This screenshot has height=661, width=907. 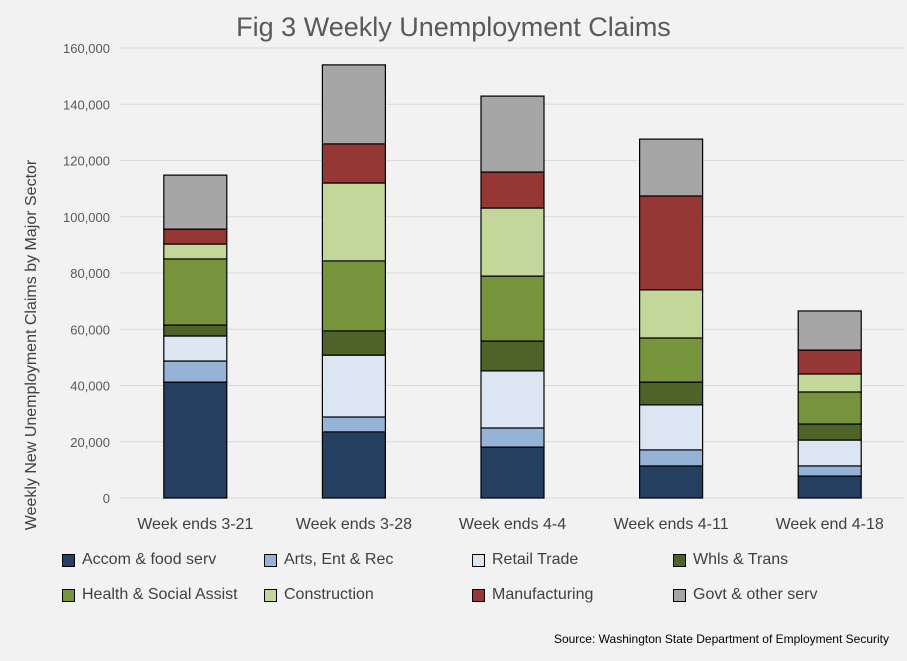 I want to click on legend-label: Construction, so click(x=329, y=594).